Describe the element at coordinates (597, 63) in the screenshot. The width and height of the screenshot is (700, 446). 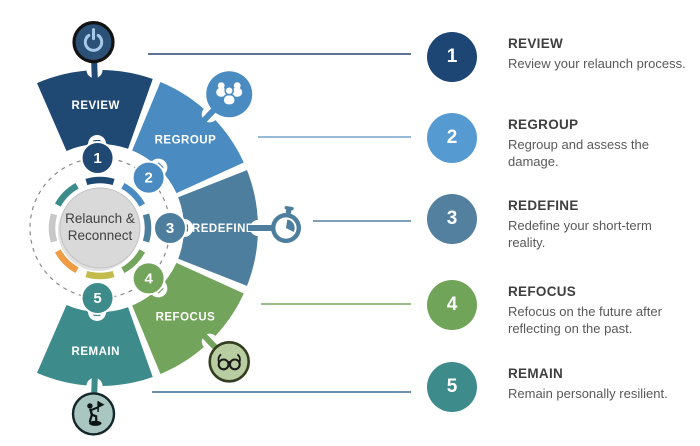
I see `legend-description: Review your relaunch process.` at that location.